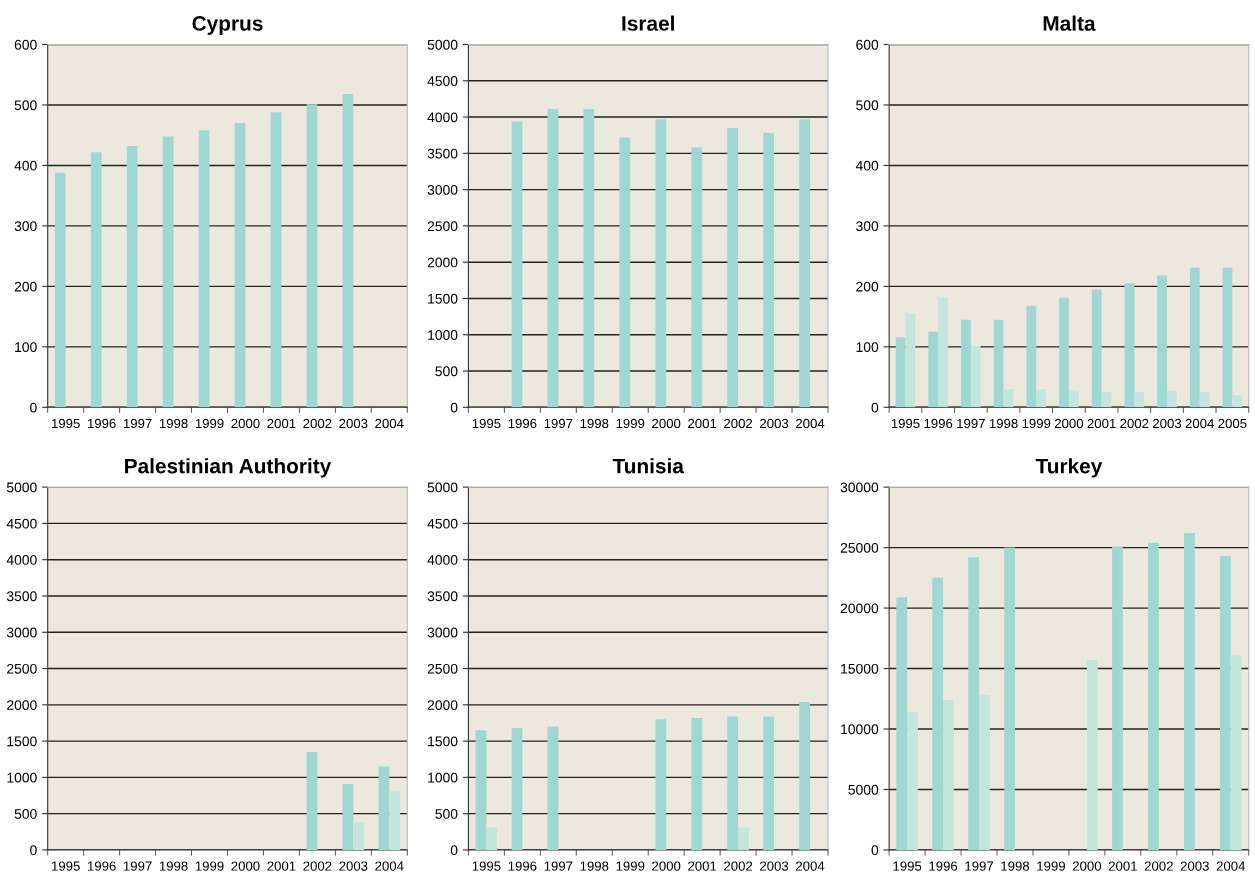 The width and height of the screenshot is (1255, 890). Describe the element at coordinates (26, 347) in the screenshot. I see `y-tick-label: 100` at that location.